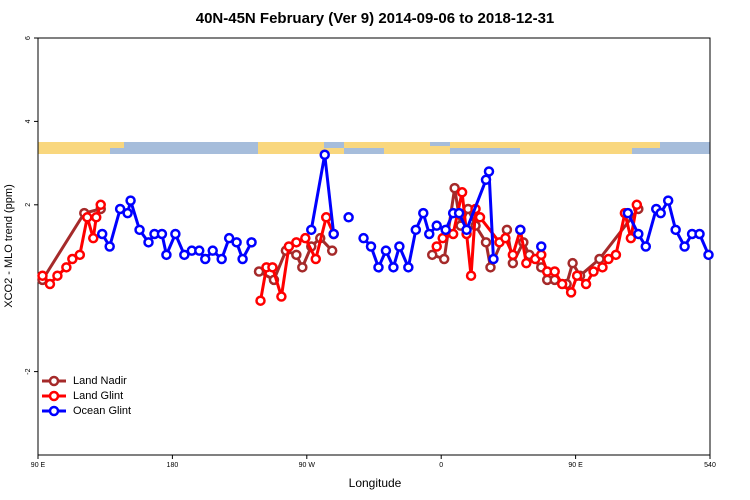 This screenshot has width=750, height=500. What do you see at coordinates (173, 465) in the screenshot?
I see `x-tick-label: 180` at bounding box center [173, 465].